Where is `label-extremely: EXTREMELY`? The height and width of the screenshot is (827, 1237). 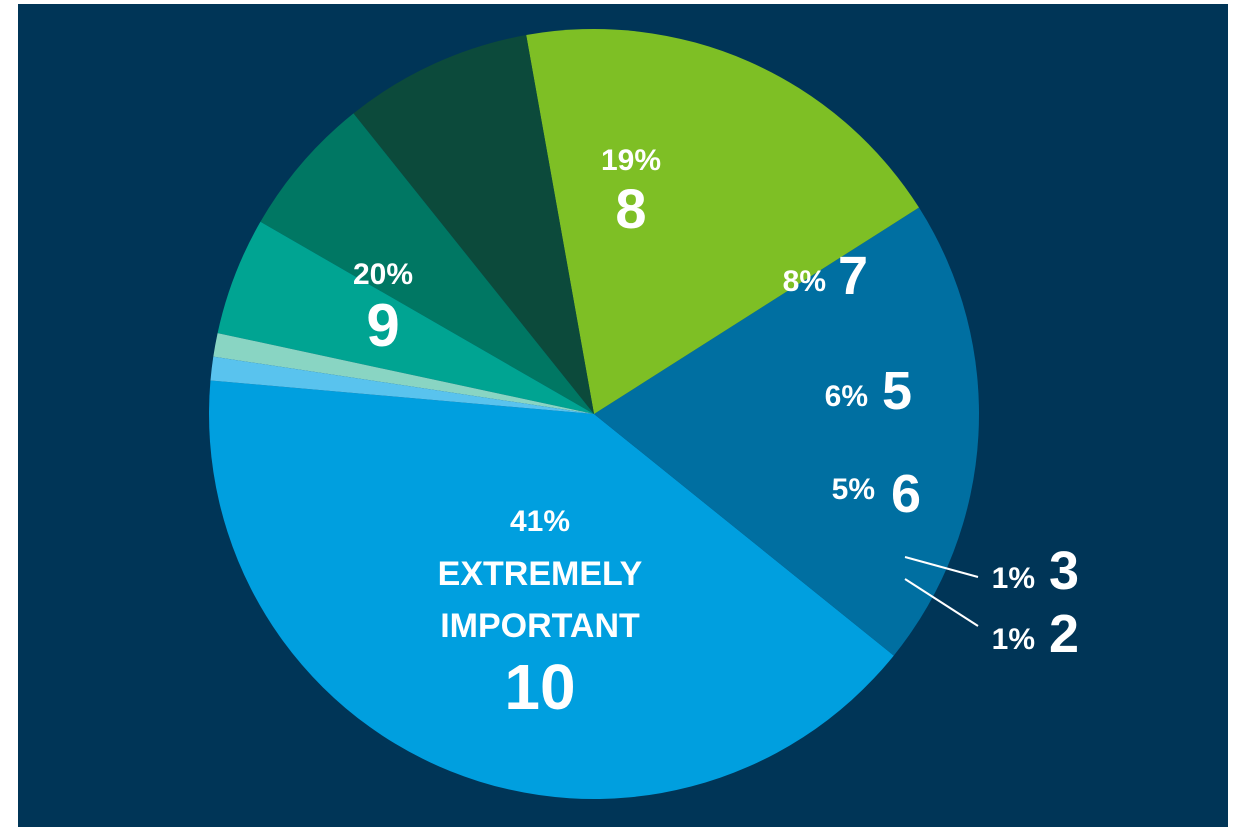 label-extremely: EXTREMELY is located at coordinates (540, 574).